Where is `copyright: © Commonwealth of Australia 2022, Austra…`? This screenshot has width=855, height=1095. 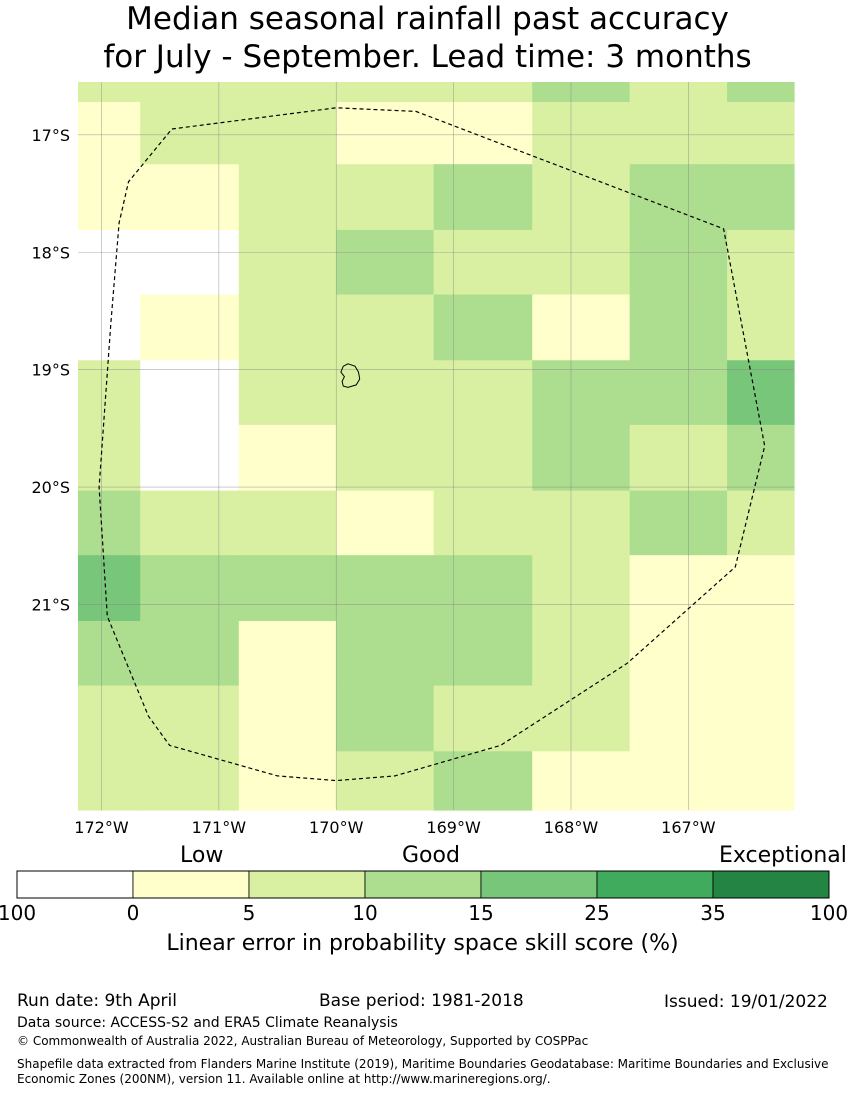
copyright: © Commonwealth of Australia 2022, Austra… is located at coordinates (303, 1041).